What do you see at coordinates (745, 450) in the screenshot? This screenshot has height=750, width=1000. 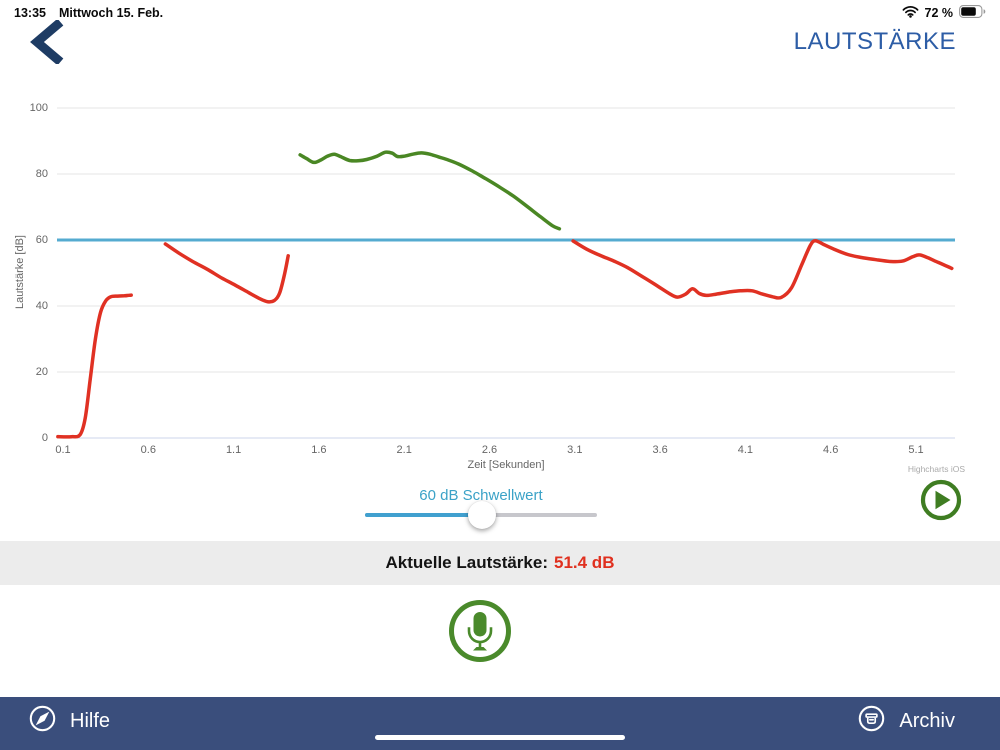 I see `x-tick-label: 4.1` at bounding box center [745, 450].